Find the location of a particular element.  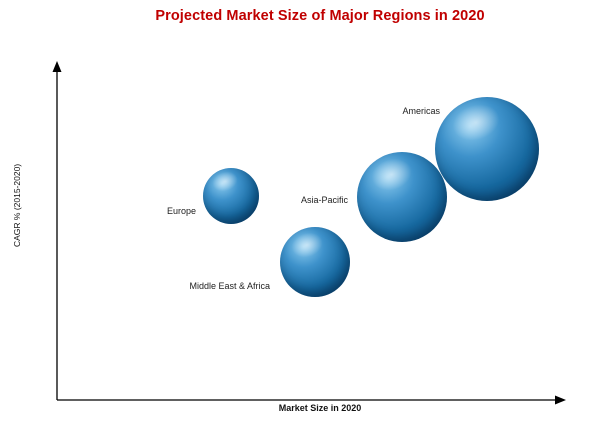

bubble-label-americas: Americas is located at coordinates (421, 111).